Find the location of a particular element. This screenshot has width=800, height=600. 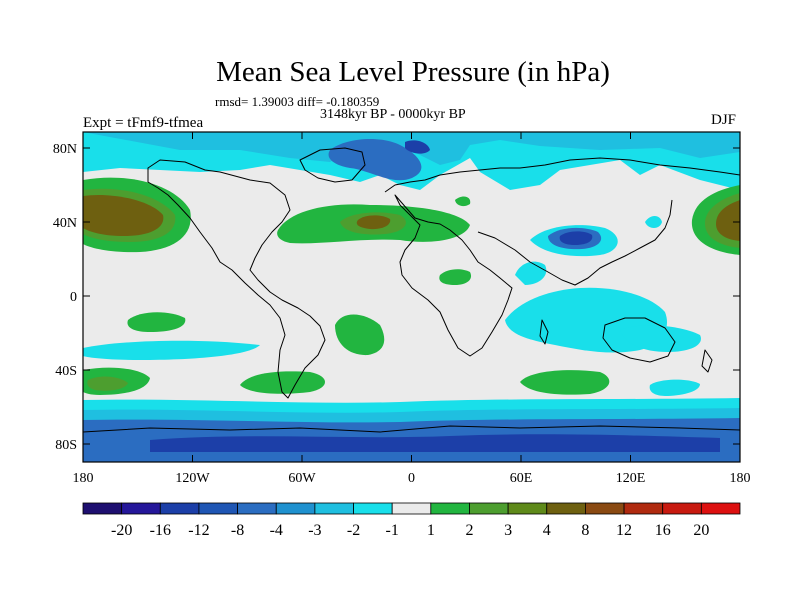

asia-south-coast is located at coordinates (575, 242).